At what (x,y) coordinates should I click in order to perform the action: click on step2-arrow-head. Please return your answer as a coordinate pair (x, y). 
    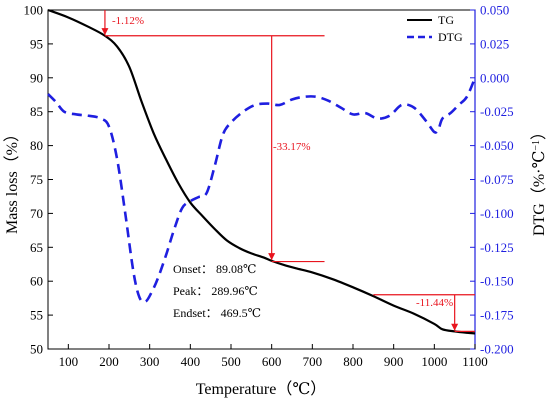
    Looking at the image, I should click on (272, 257).